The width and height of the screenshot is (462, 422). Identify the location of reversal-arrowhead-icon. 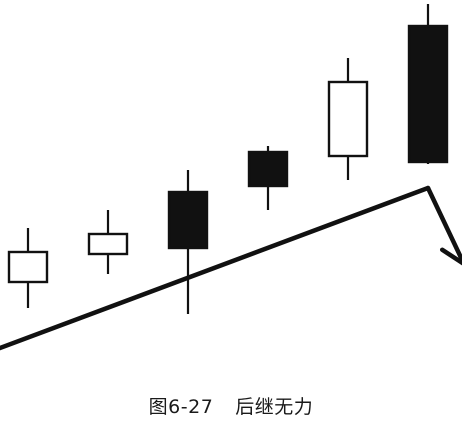
(450, 256).